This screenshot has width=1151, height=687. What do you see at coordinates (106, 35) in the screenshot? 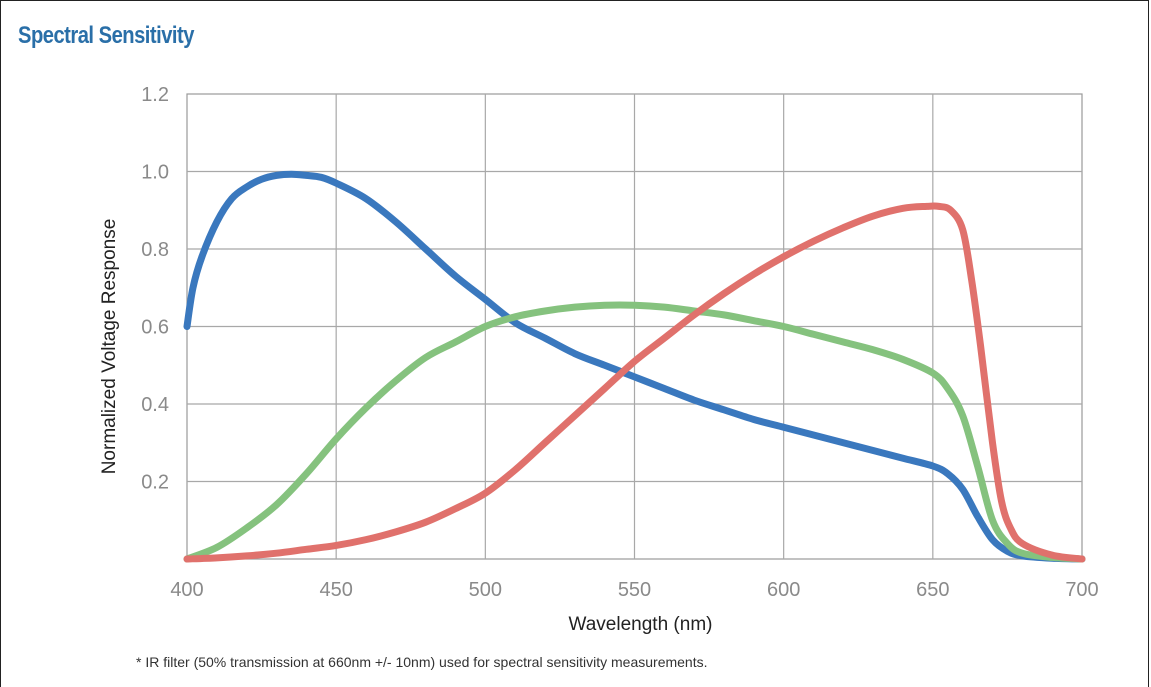
I see `chart-title: Spectral Sensitivity` at bounding box center [106, 35].